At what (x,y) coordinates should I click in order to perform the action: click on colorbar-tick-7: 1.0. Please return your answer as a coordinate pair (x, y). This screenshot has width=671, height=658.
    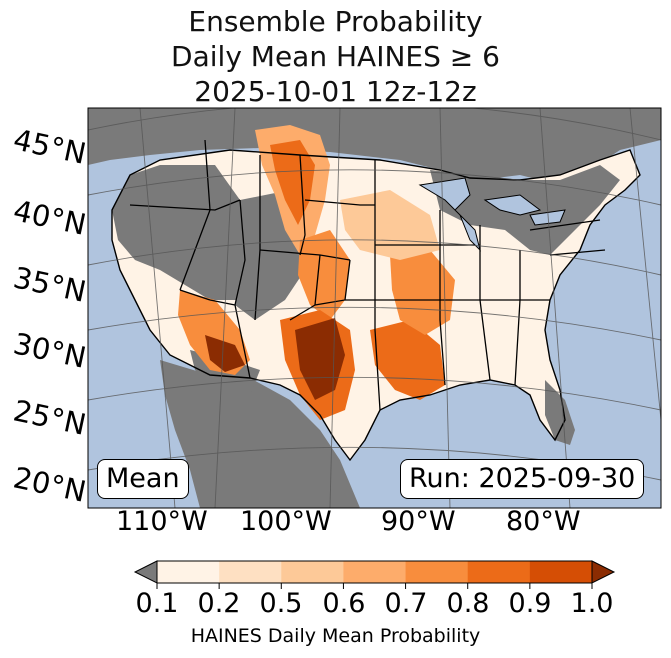
    Looking at the image, I should click on (592, 603).